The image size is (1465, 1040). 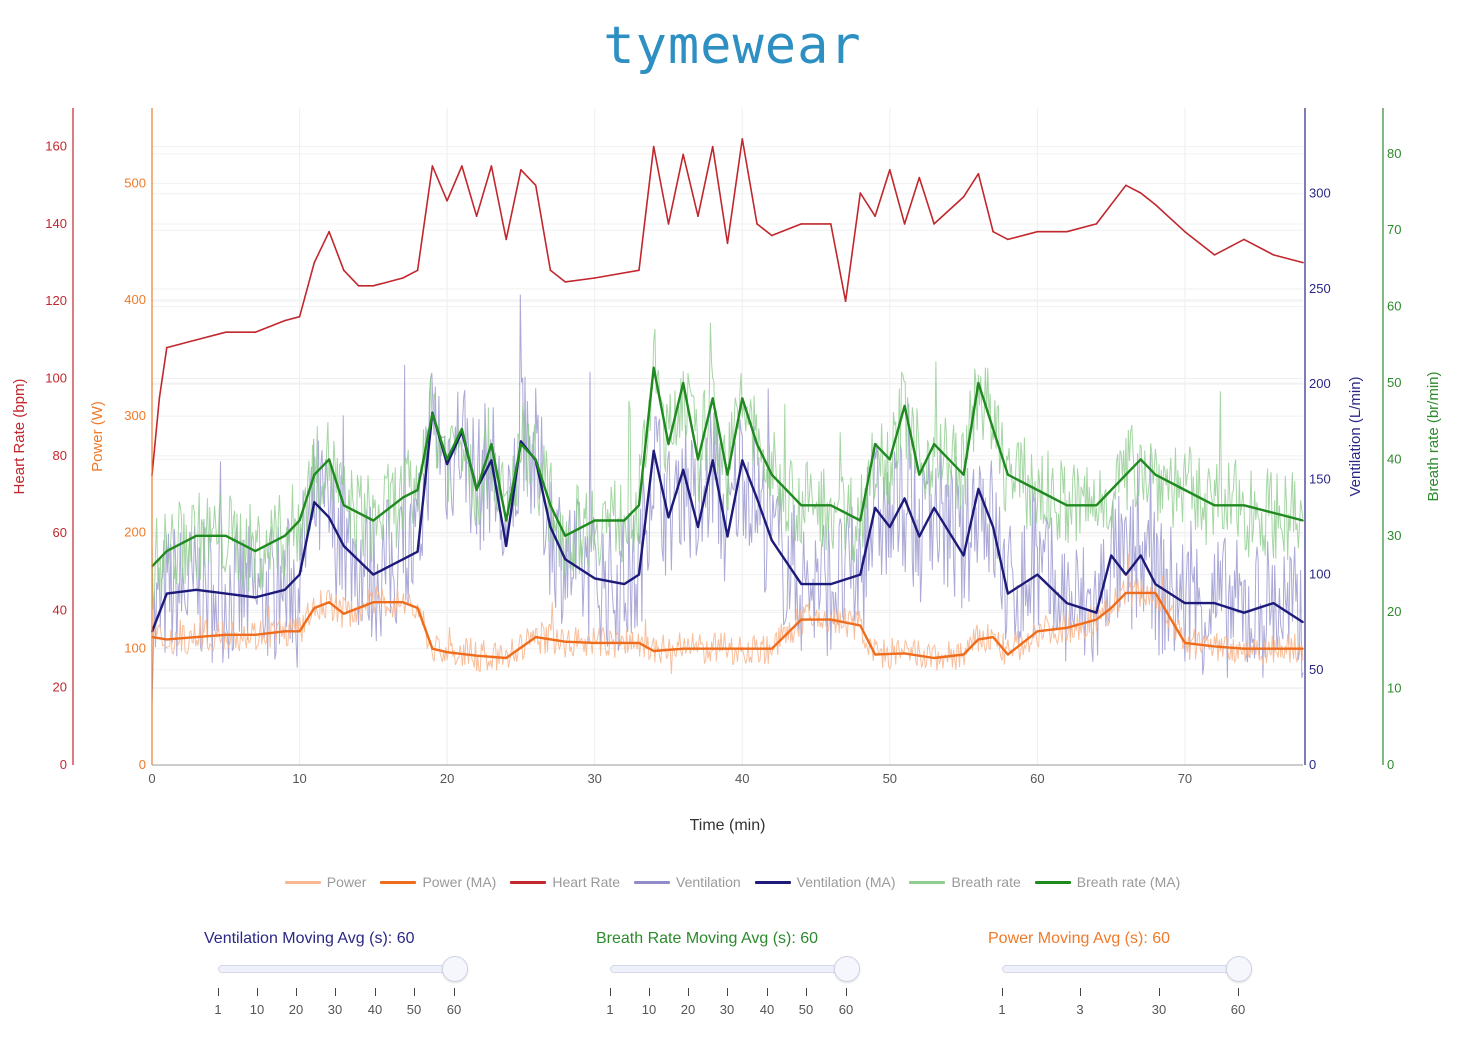 What do you see at coordinates (1128, 882) in the screenshot?
I see `legend-label: Breath rate (MA)` at bounding box center [1128, 882].